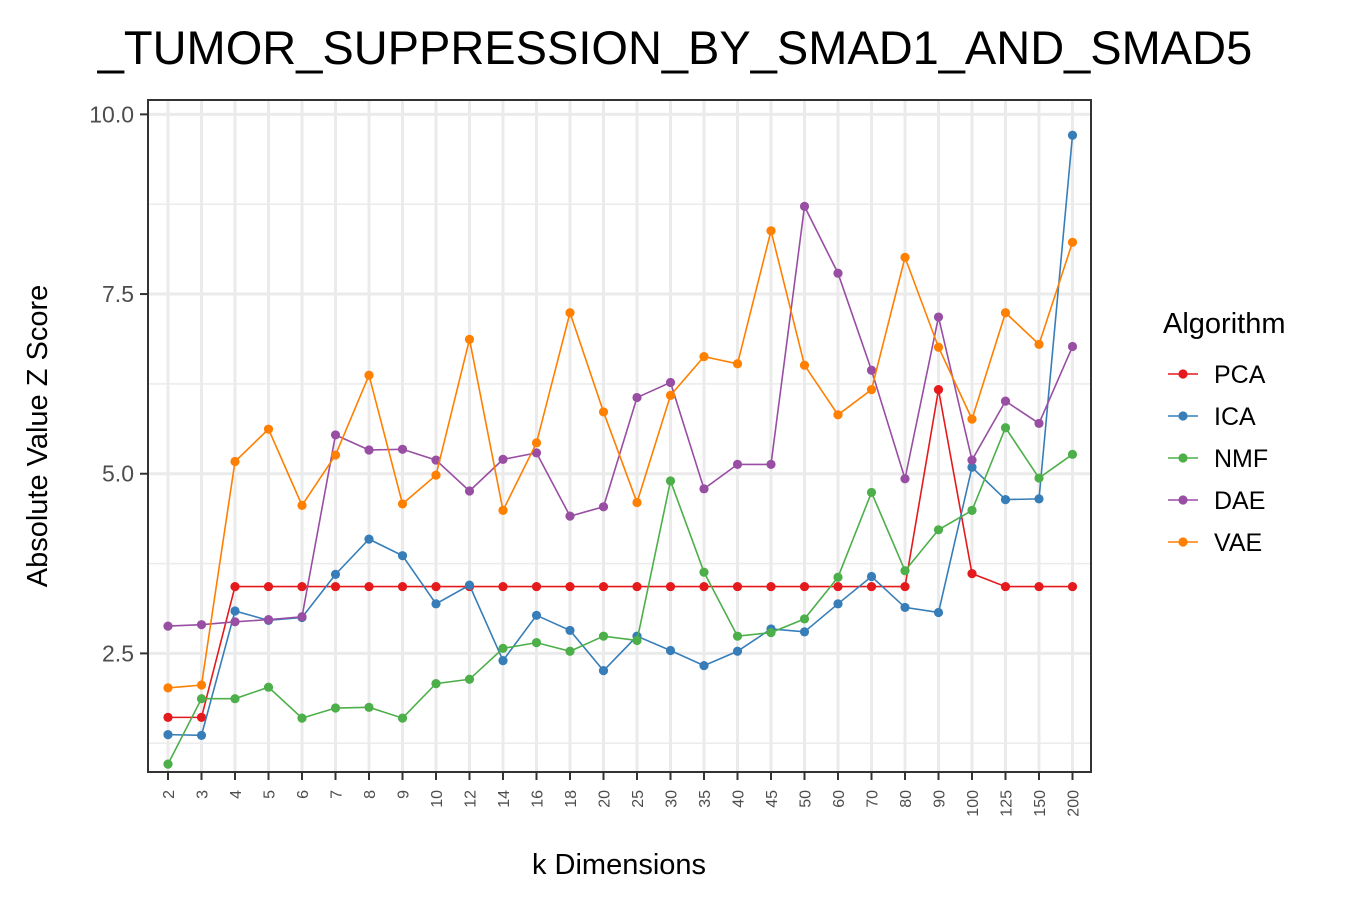 The width and height of the screenshot is (1350, 900). I want to click on x-tick-label: 100, so click(973, 803).